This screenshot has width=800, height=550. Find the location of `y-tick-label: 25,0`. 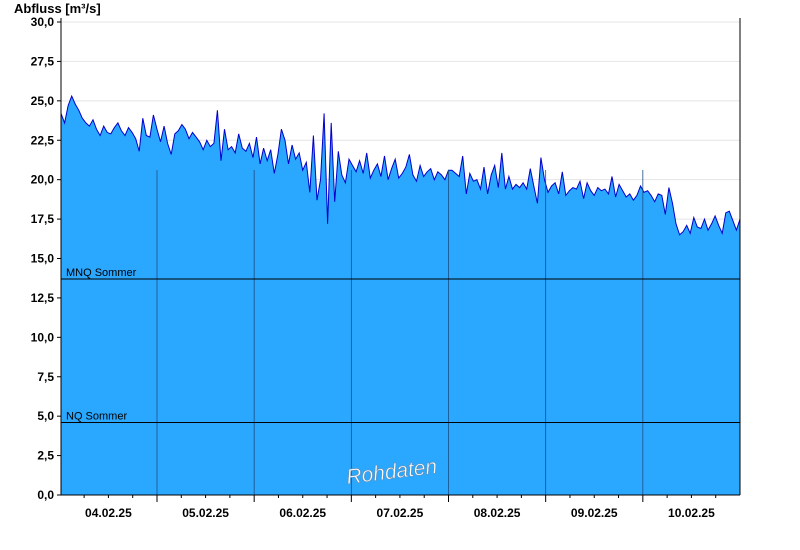

y-tick-label: 25,0 is located at coordinates (43, 101).